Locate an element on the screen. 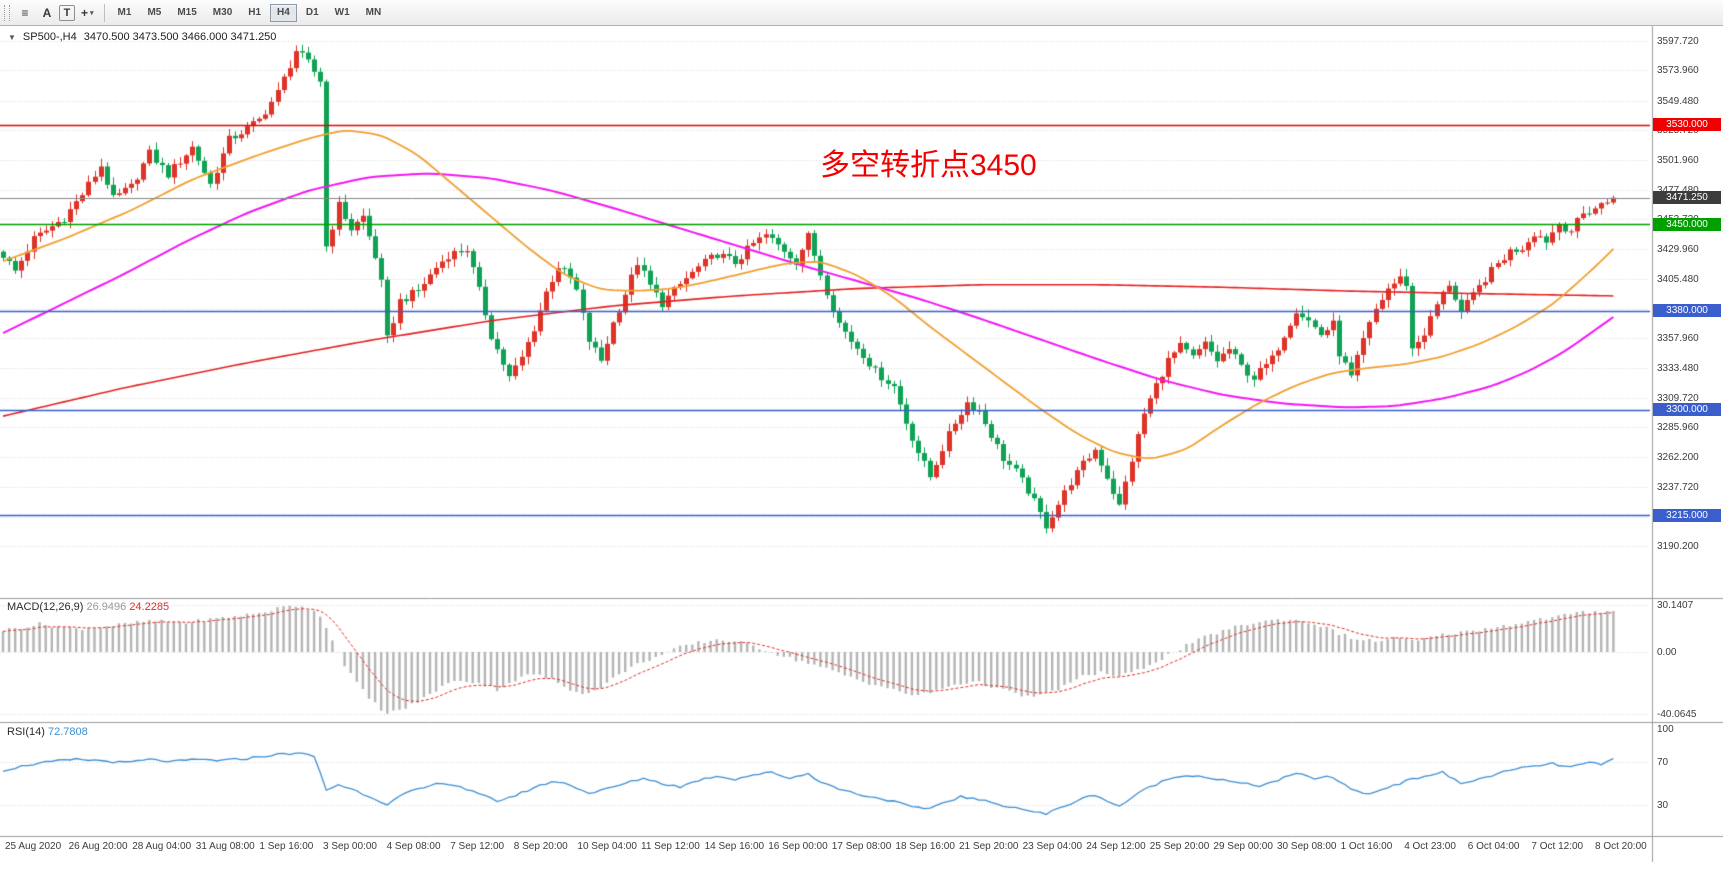  time-axis-label: 31 Aug 08:00 is located at coordinates (225, 846).